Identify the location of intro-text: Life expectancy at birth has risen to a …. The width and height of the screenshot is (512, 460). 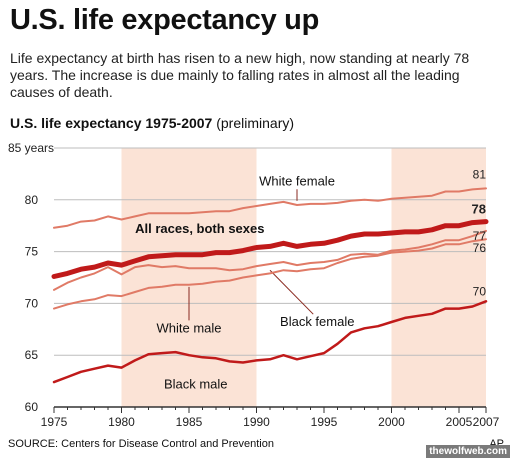
(240, 75).